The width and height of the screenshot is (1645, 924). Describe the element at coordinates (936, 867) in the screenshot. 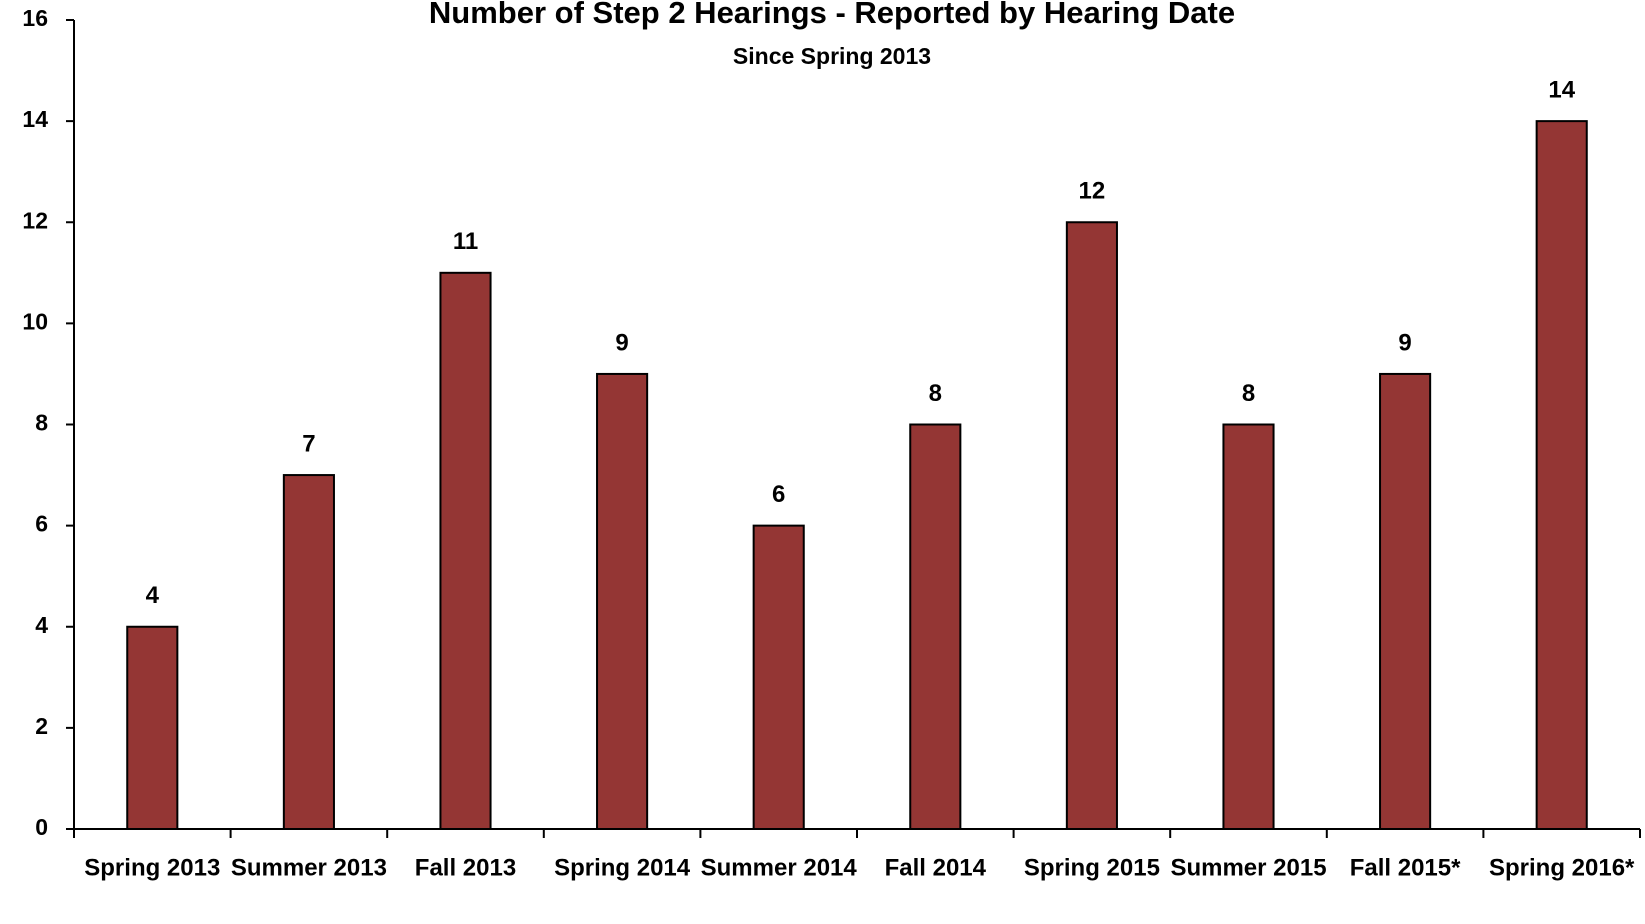

I see `x-tick-label: Fall 2014` at that location.